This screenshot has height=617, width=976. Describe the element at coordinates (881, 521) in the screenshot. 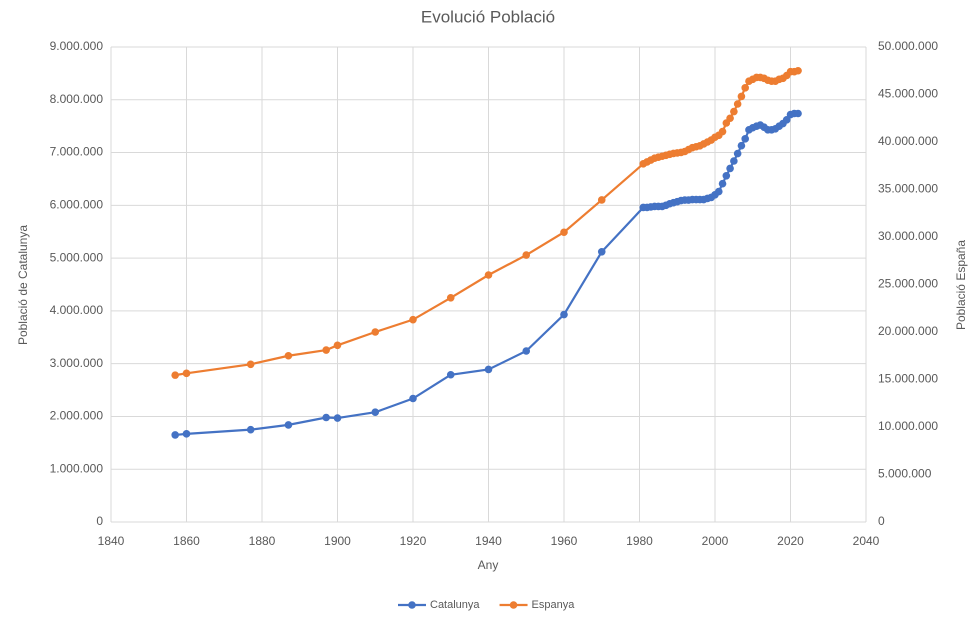

I see `y2-tick-label: 0` at that location.